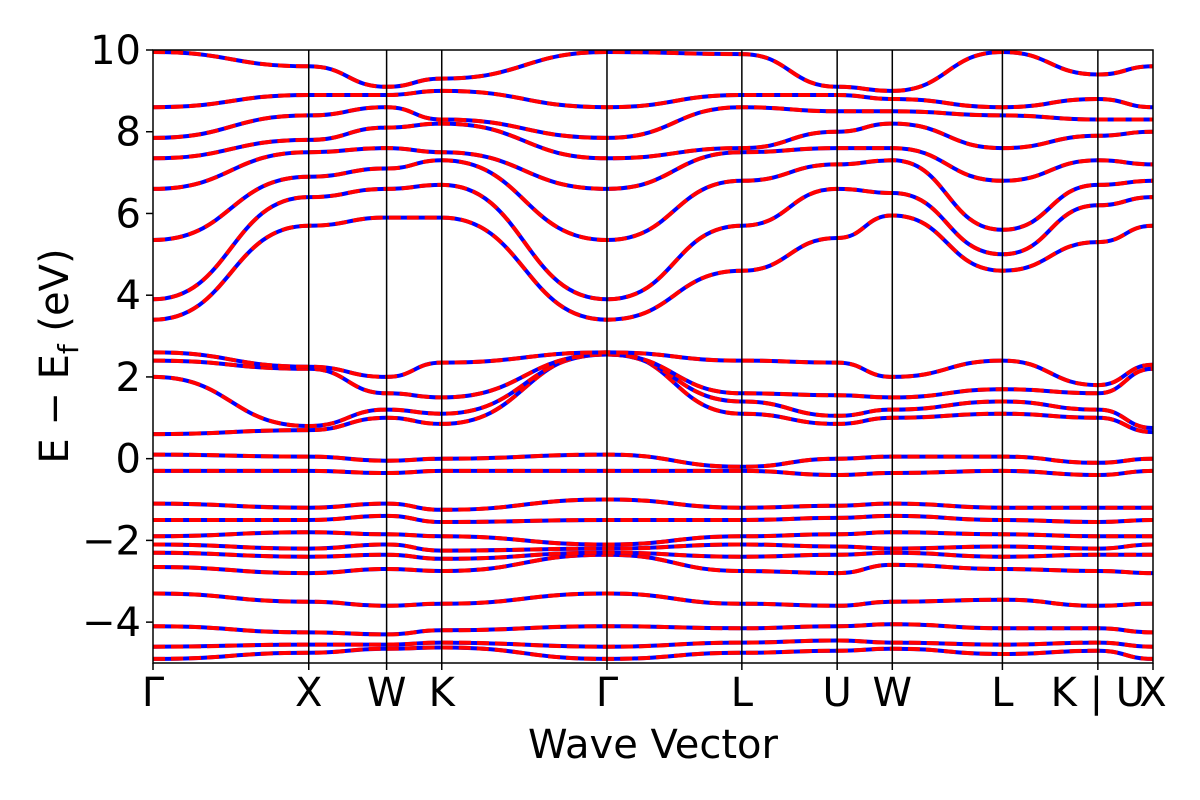 The image size is (1200, 800). What do you see at coordinates (111, 623) in the screenshot?
I see `y-tick-label: −4` at bounding box center [111, 623].